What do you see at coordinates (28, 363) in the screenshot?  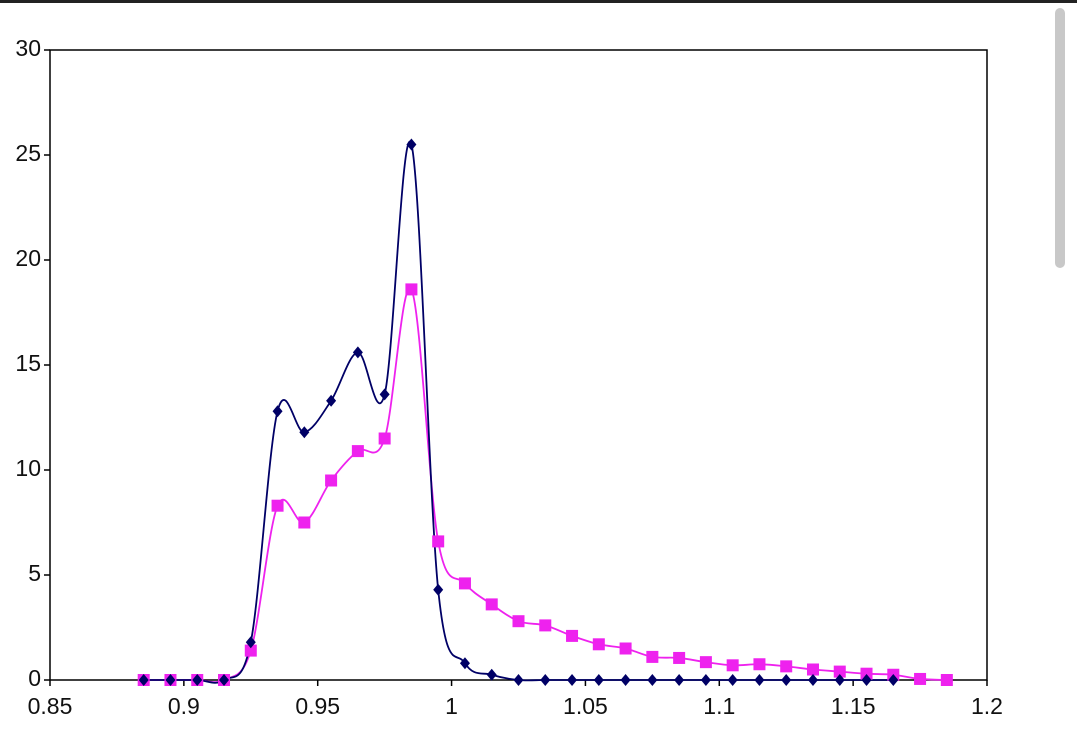 I see `y-tick-label: 15` at bounding box center [28, 363].